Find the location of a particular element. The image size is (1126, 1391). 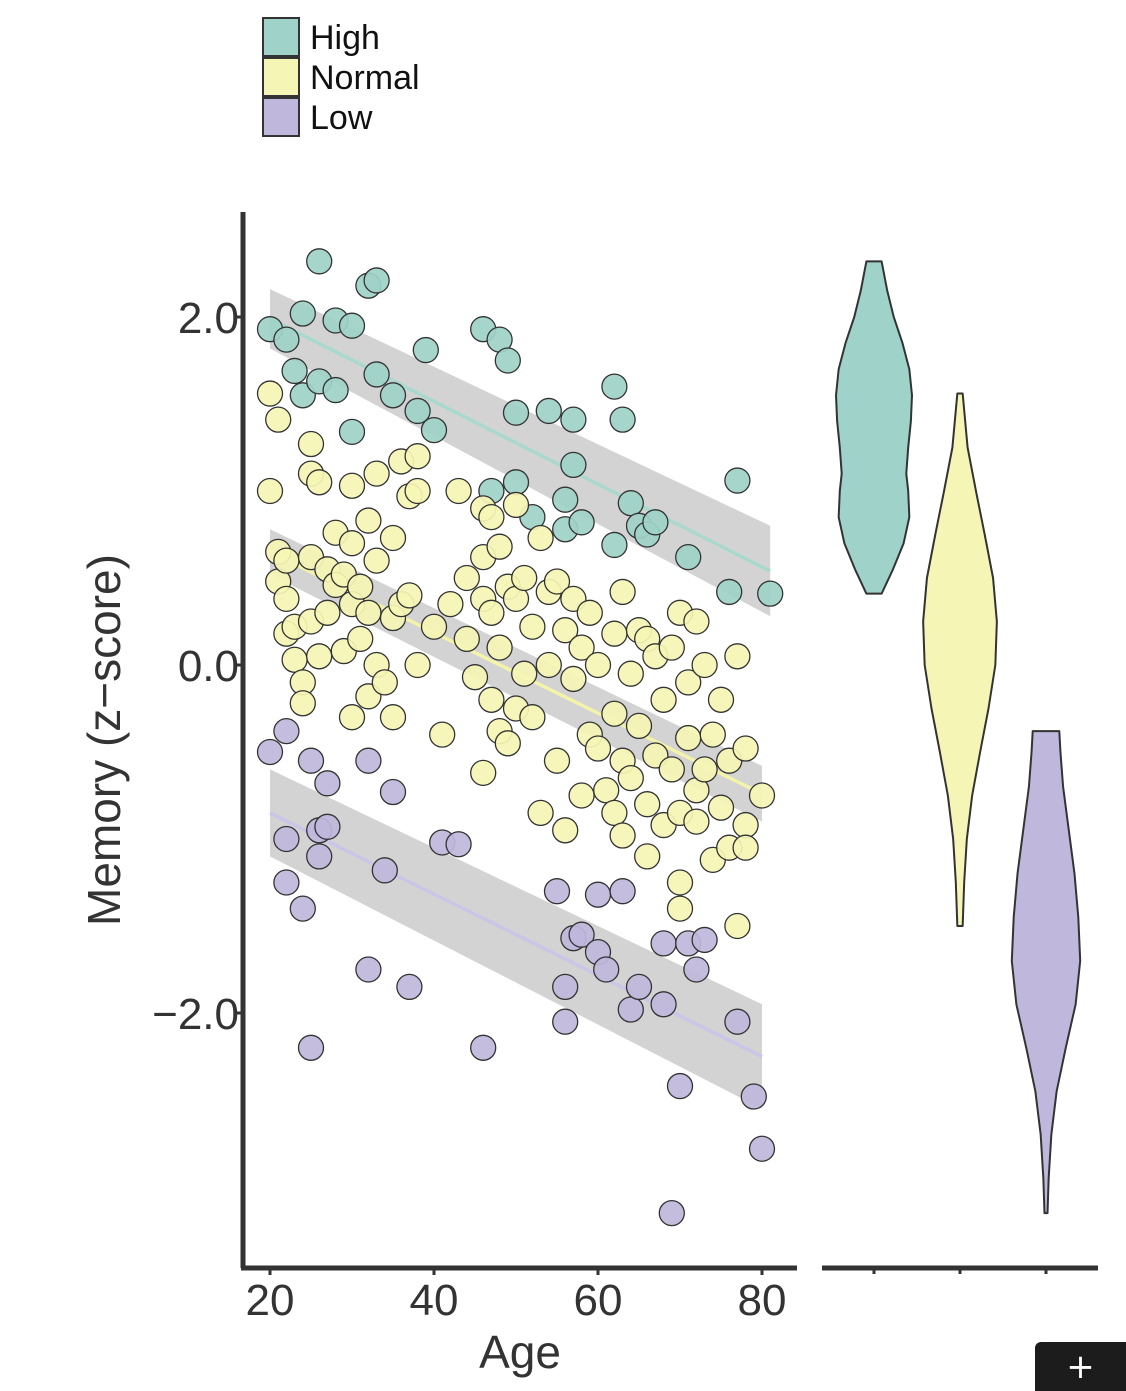

violin-high is located at coordinates (874, 427).